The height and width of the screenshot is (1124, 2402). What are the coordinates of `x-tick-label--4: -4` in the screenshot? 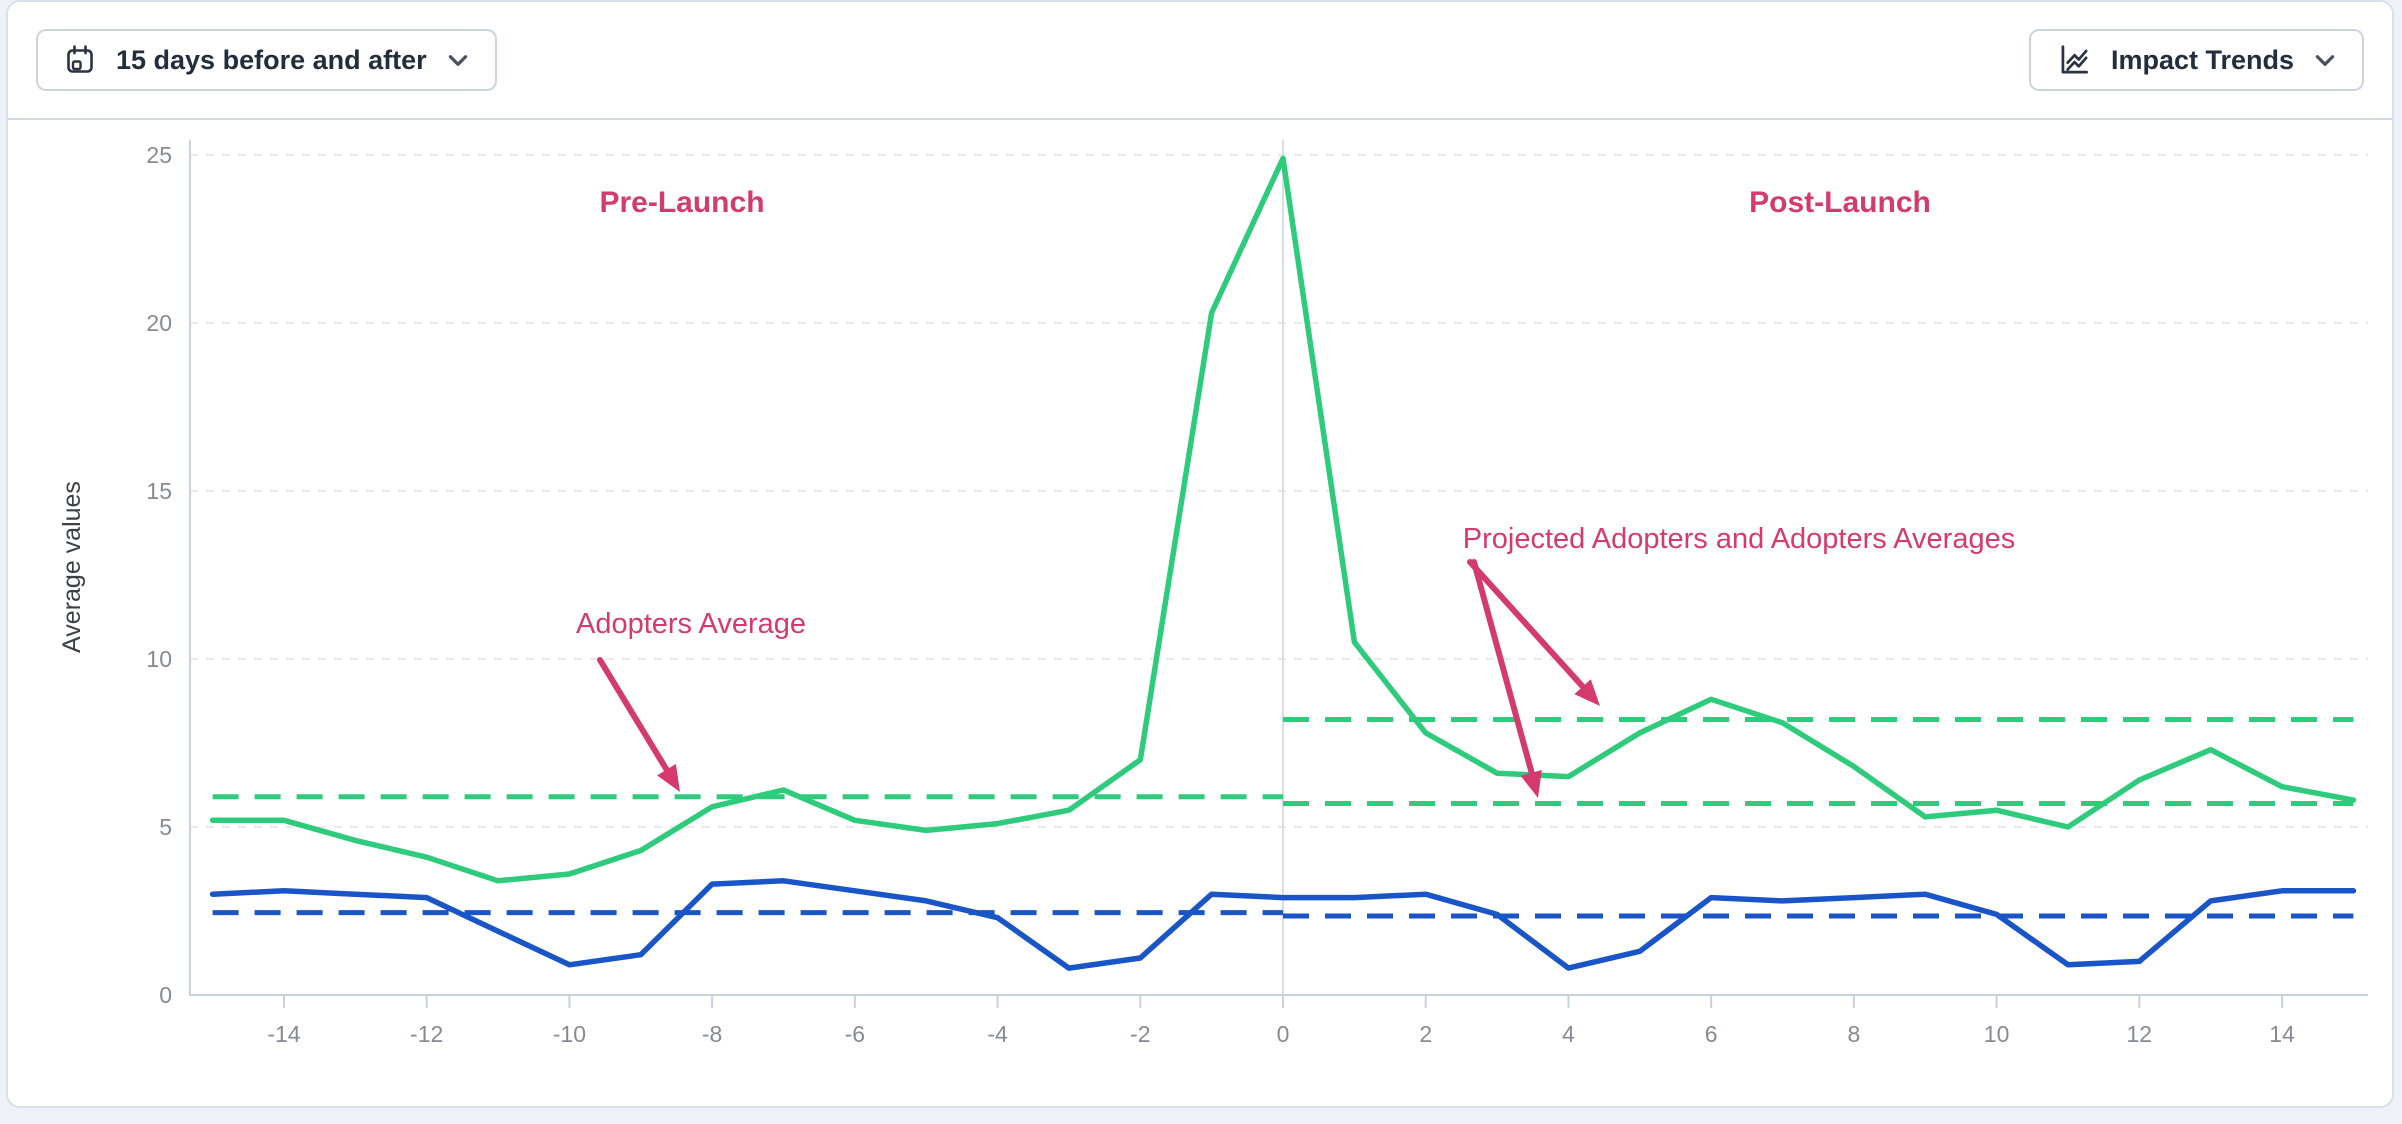 It's located at (997, 1034).